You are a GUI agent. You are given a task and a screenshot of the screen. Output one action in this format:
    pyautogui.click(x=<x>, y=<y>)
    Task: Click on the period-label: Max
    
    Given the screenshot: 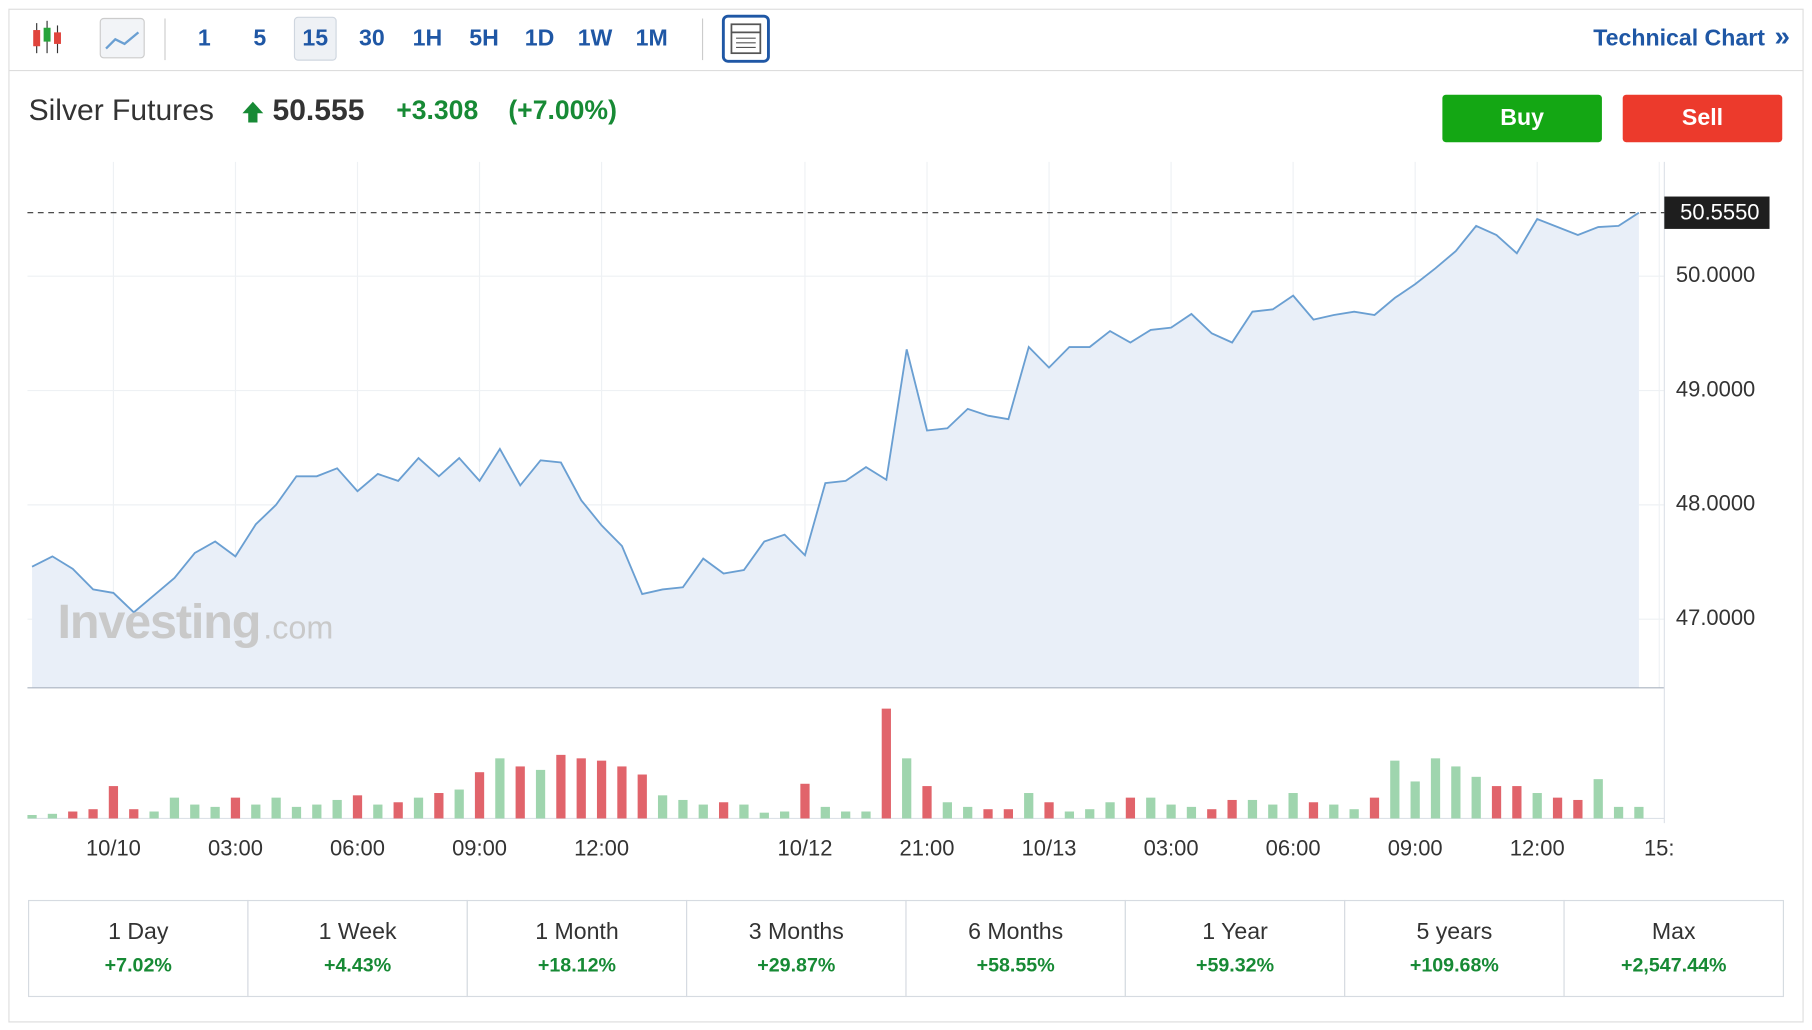 What is the action you would take?
    pyautogui.click(x=1674, y=931)
    